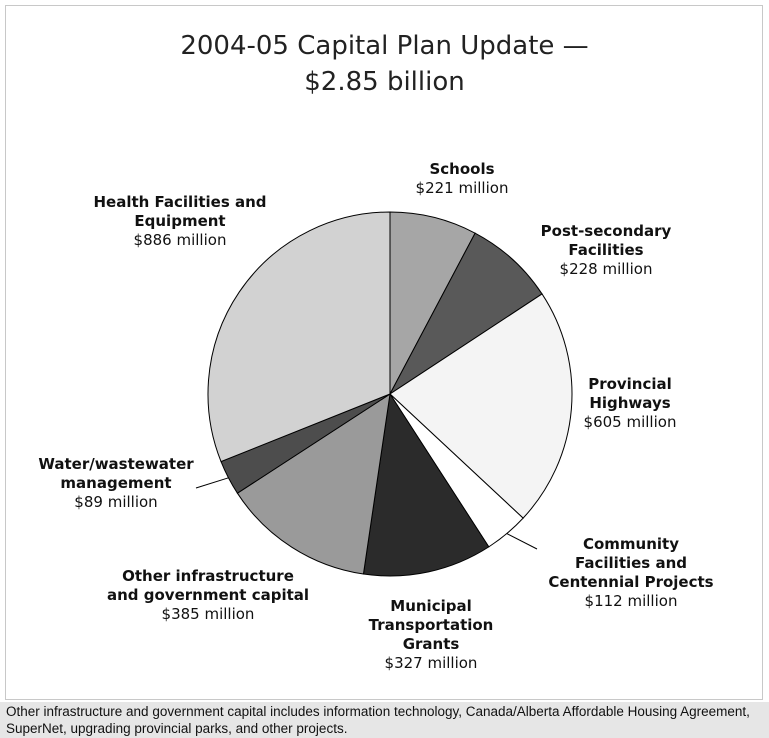  What do you see at coordinates (630, 422) in the screenshot?
I see `slice-value: $605 million` at bounding box center [630, 422].